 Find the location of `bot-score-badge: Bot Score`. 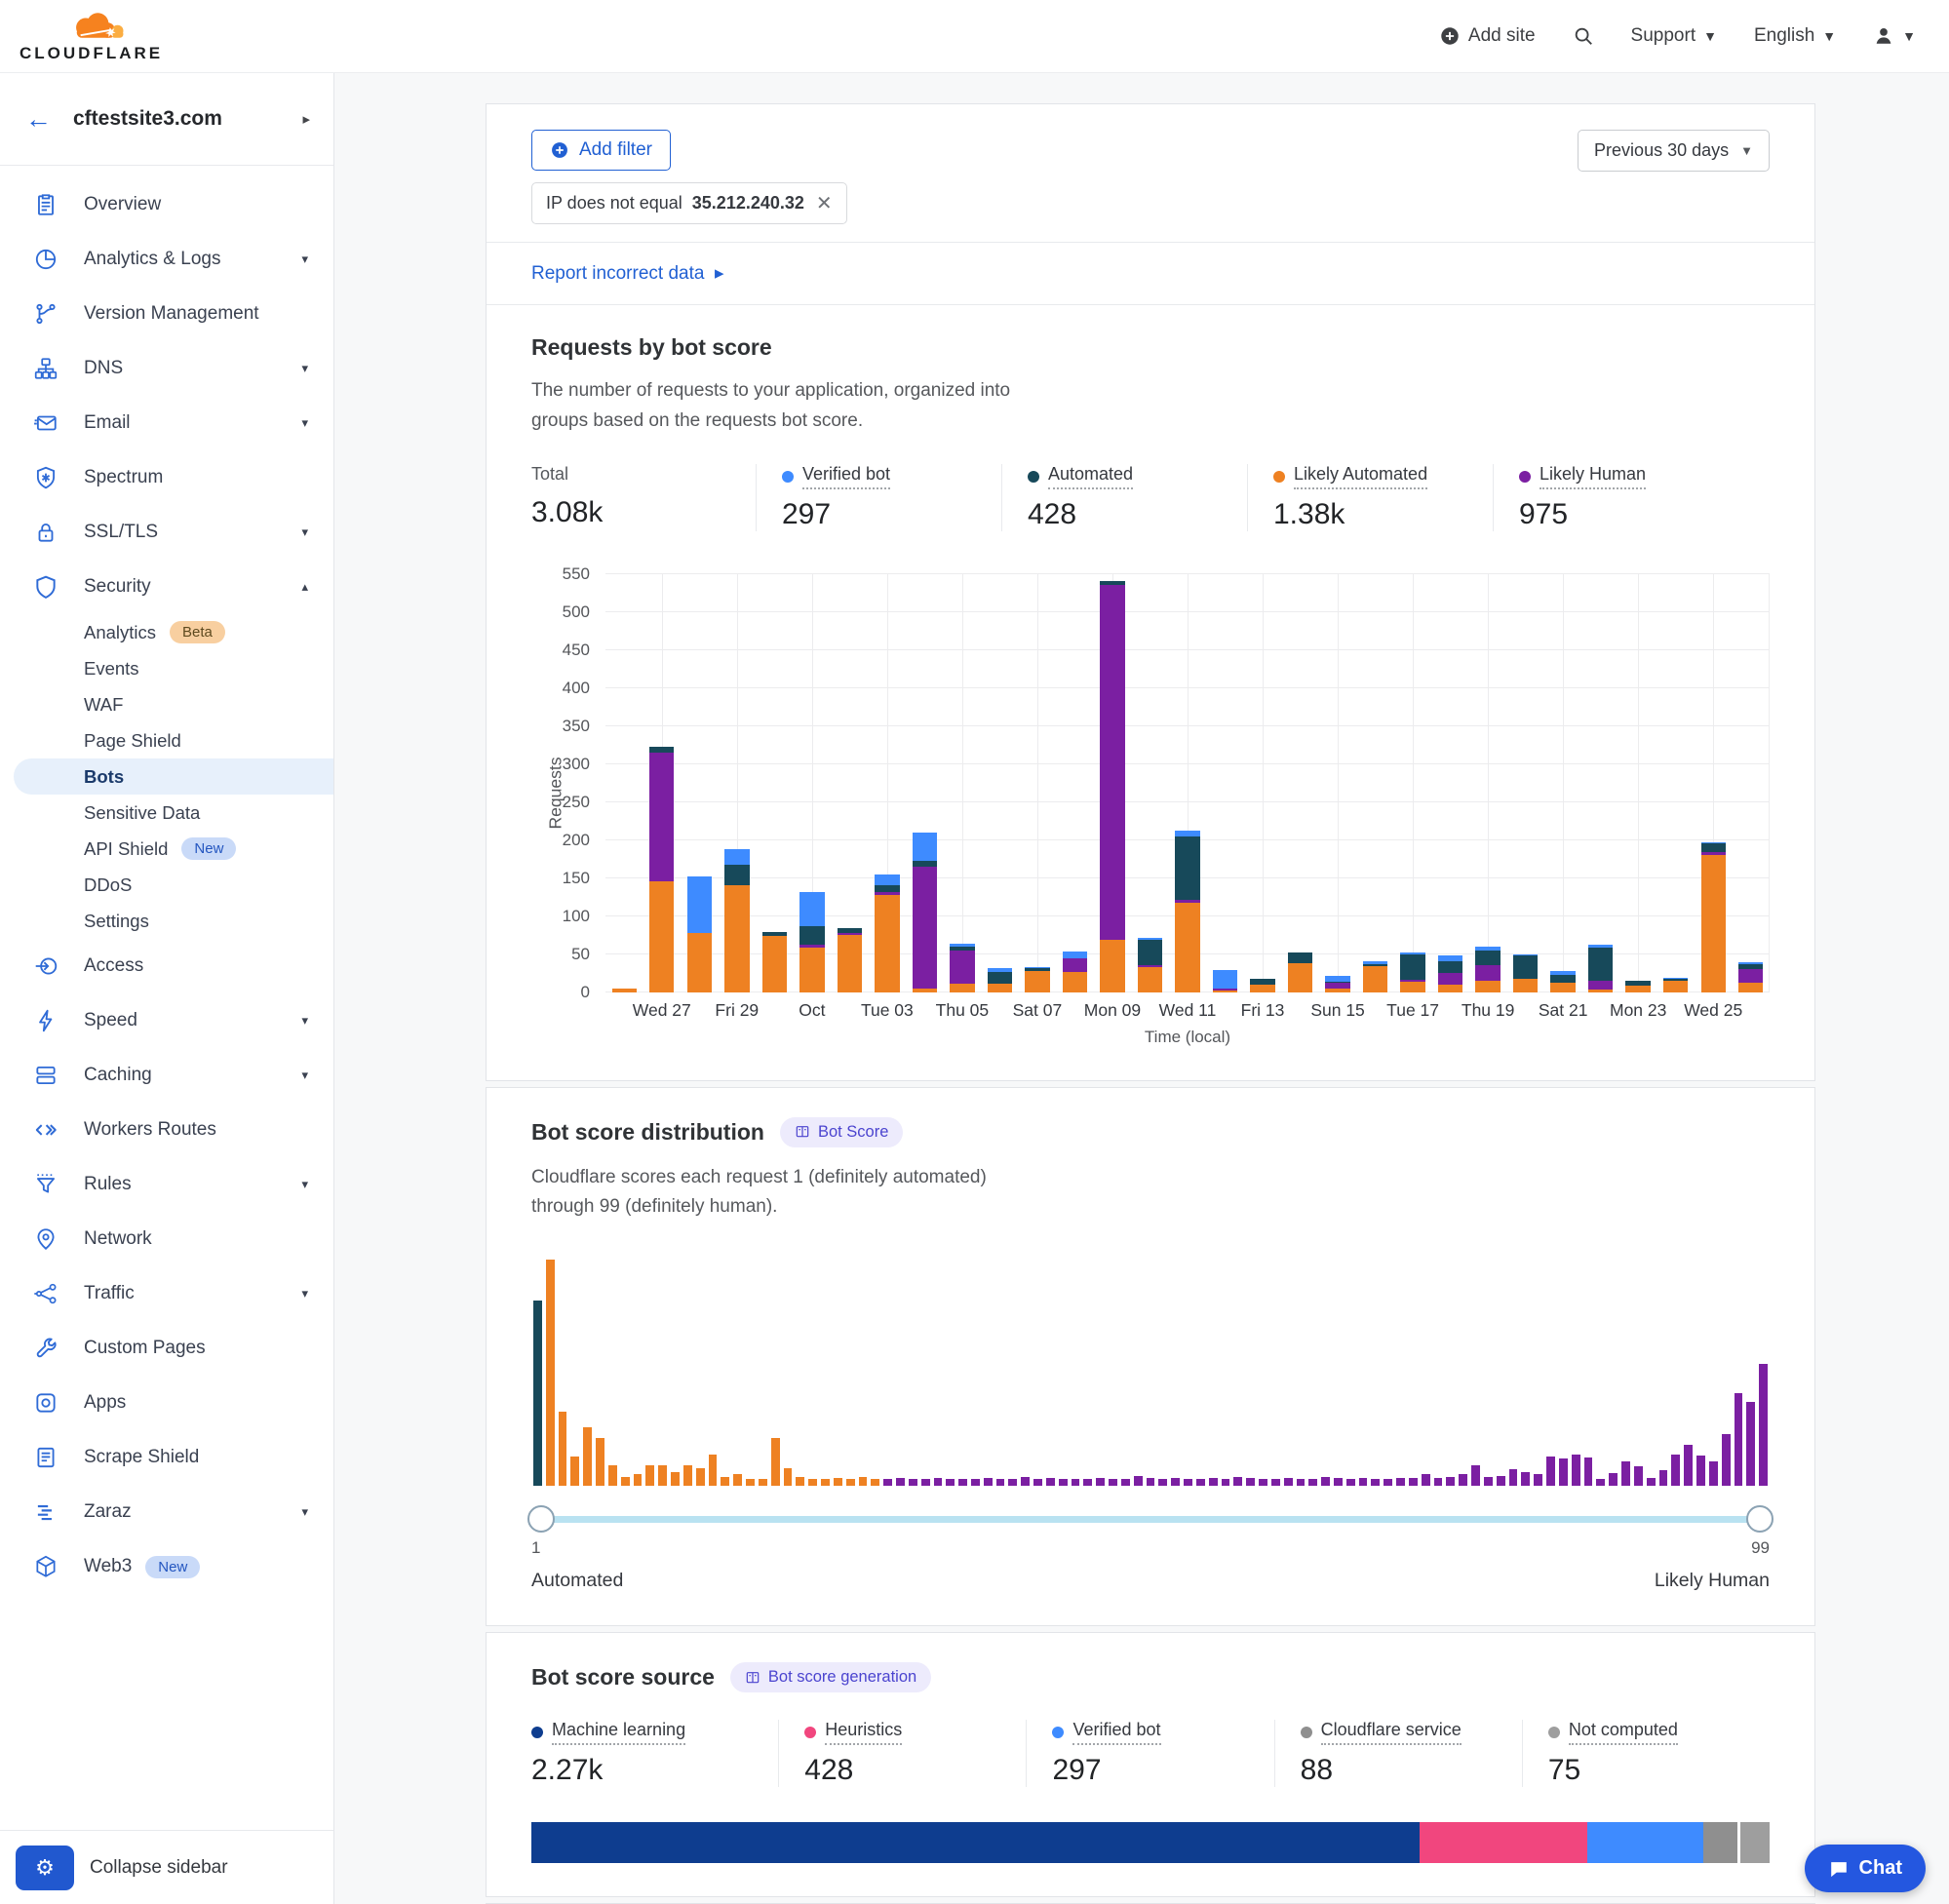

bot-score-badge: Bot Score is located at coordinates (842, 1131).